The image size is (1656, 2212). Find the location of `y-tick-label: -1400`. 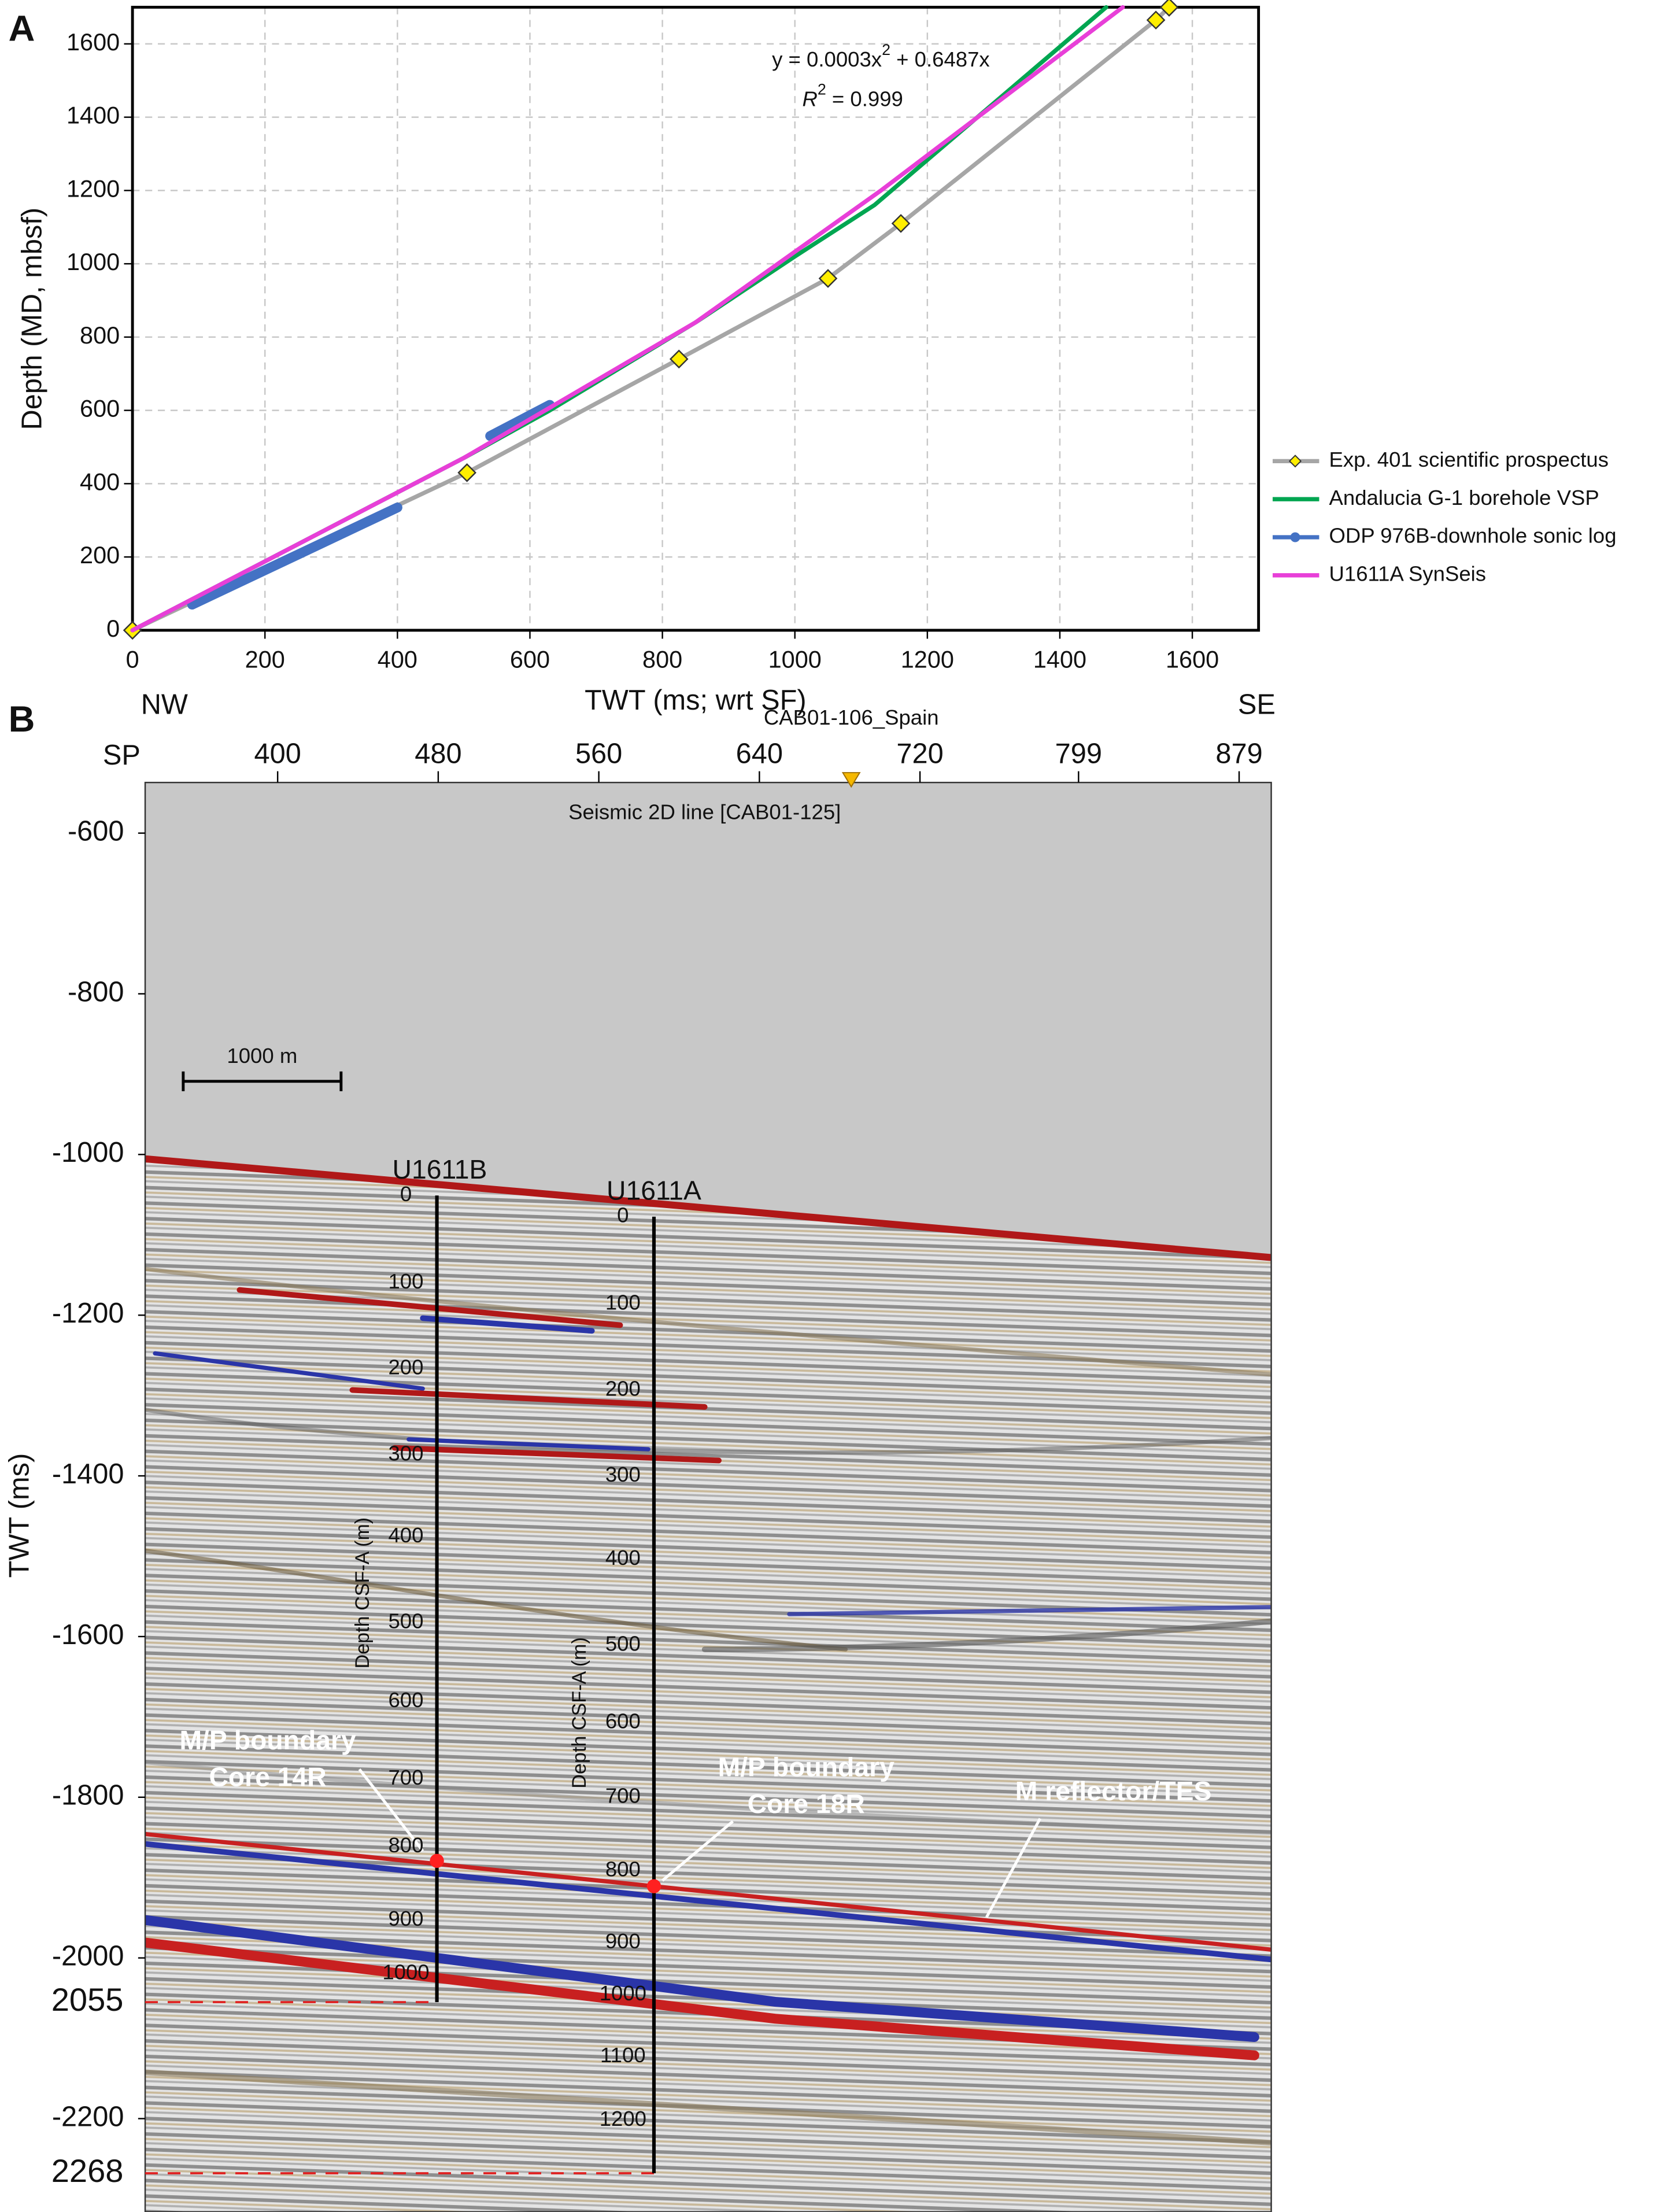

y-tick-label: -1400 is located at coordinates (88, 1474).